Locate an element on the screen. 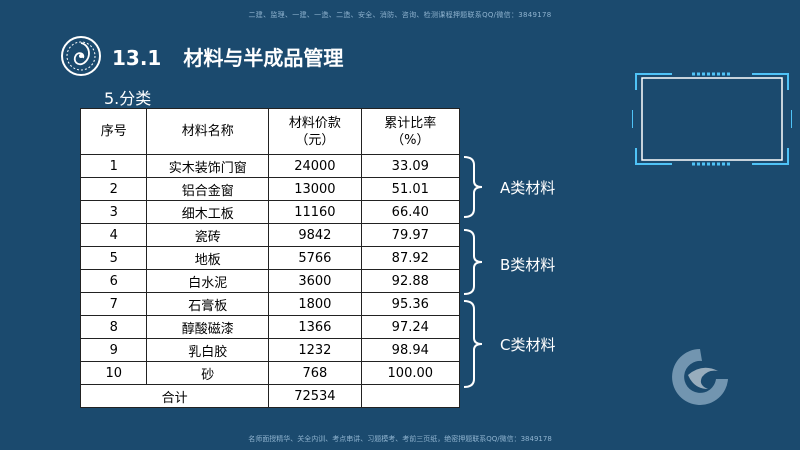 The image size is (800, 450). table-row: 6 白水泥 3600 92.88 is located at coordinates (270, 281).